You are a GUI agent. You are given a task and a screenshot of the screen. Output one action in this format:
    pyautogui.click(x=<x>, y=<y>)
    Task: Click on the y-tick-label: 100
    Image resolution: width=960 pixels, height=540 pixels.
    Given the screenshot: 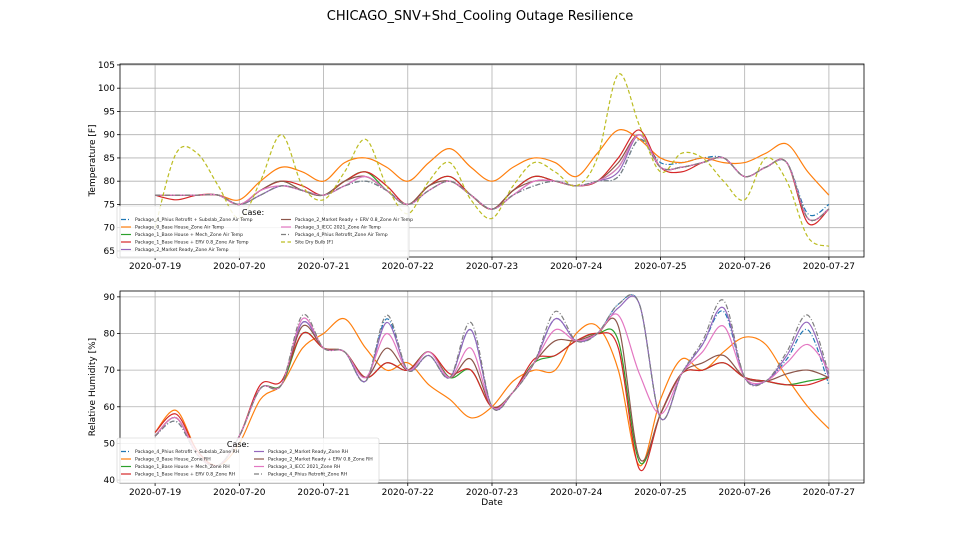 What is the action you would take?
    pyautogui.click(x=106, y=89)
    